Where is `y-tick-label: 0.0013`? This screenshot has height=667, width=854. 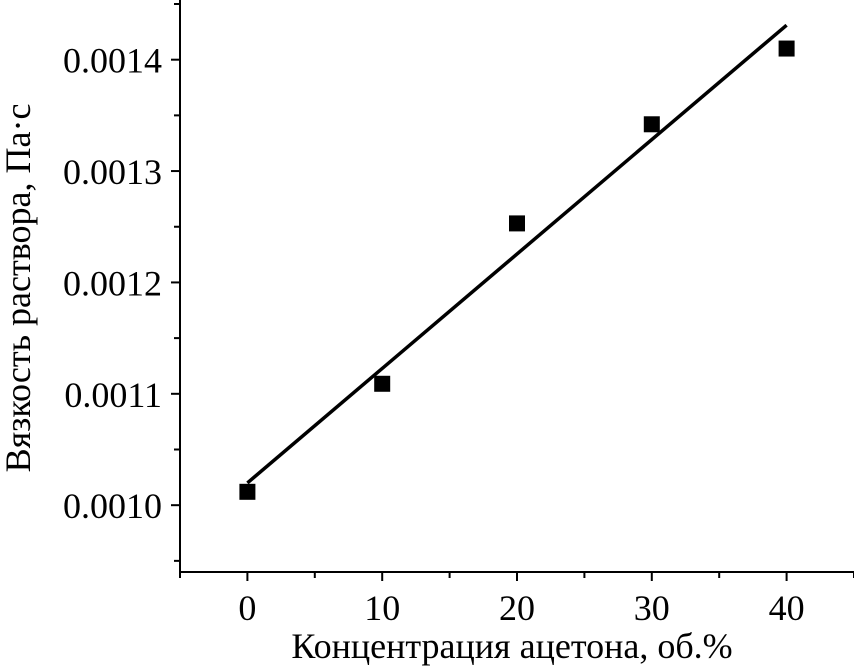 y-tick-label: 0.0013 is located at coordinates (112, 172).